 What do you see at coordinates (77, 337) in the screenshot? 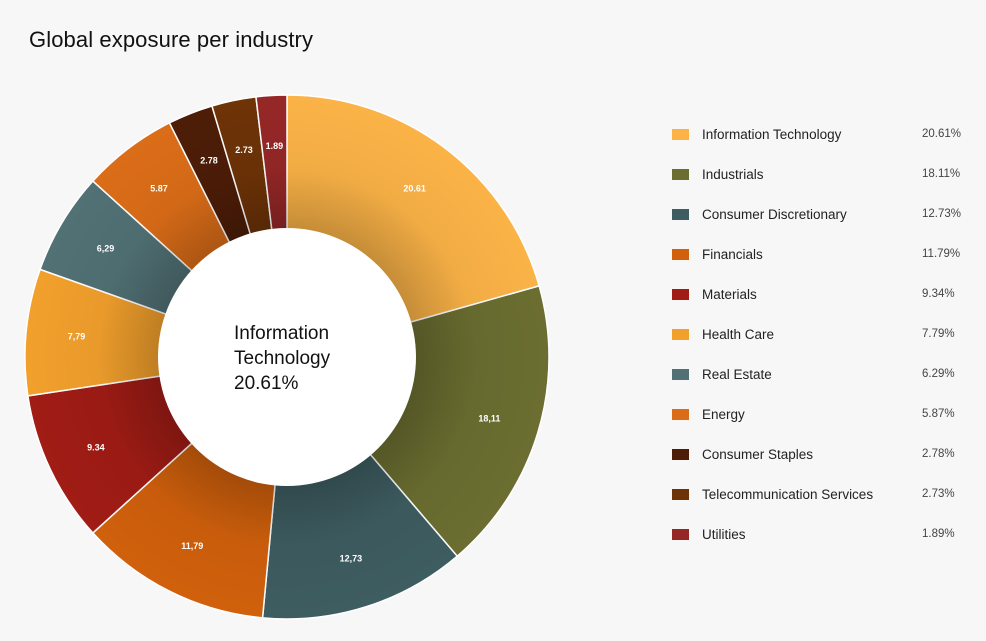
I see `slice-label: 7,79` at bounding box center [77, 337].